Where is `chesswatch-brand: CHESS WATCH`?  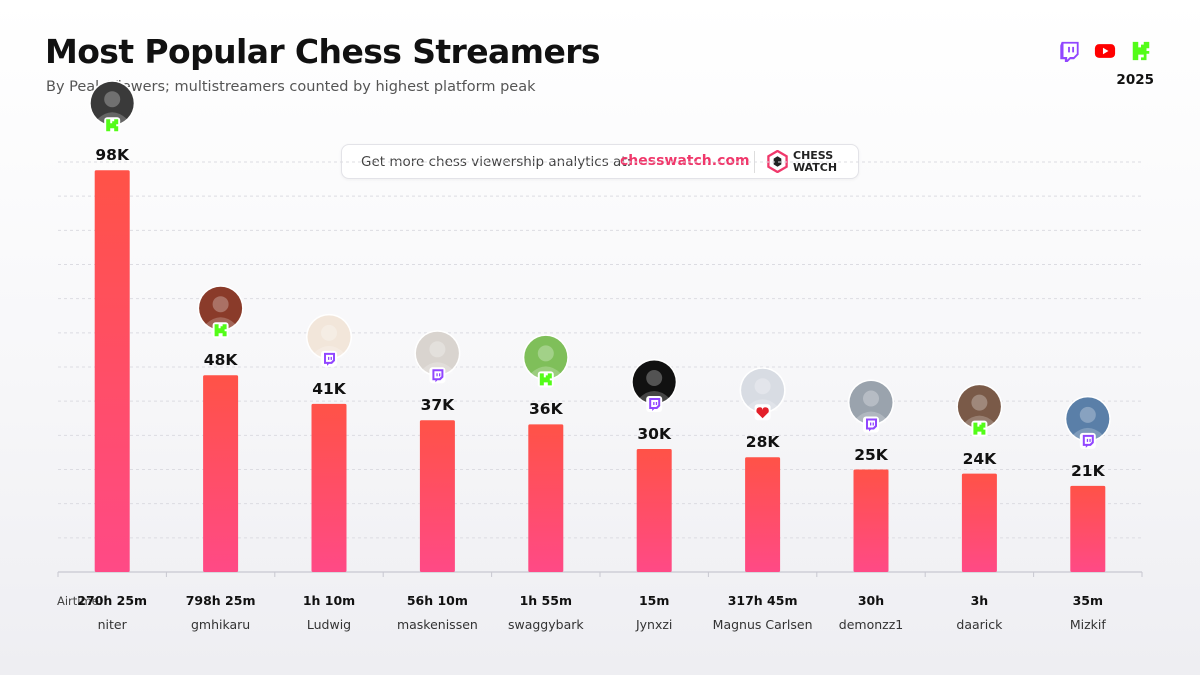
chesswatch-brand: CHESS WATCH is located at coordinates (823, 161).